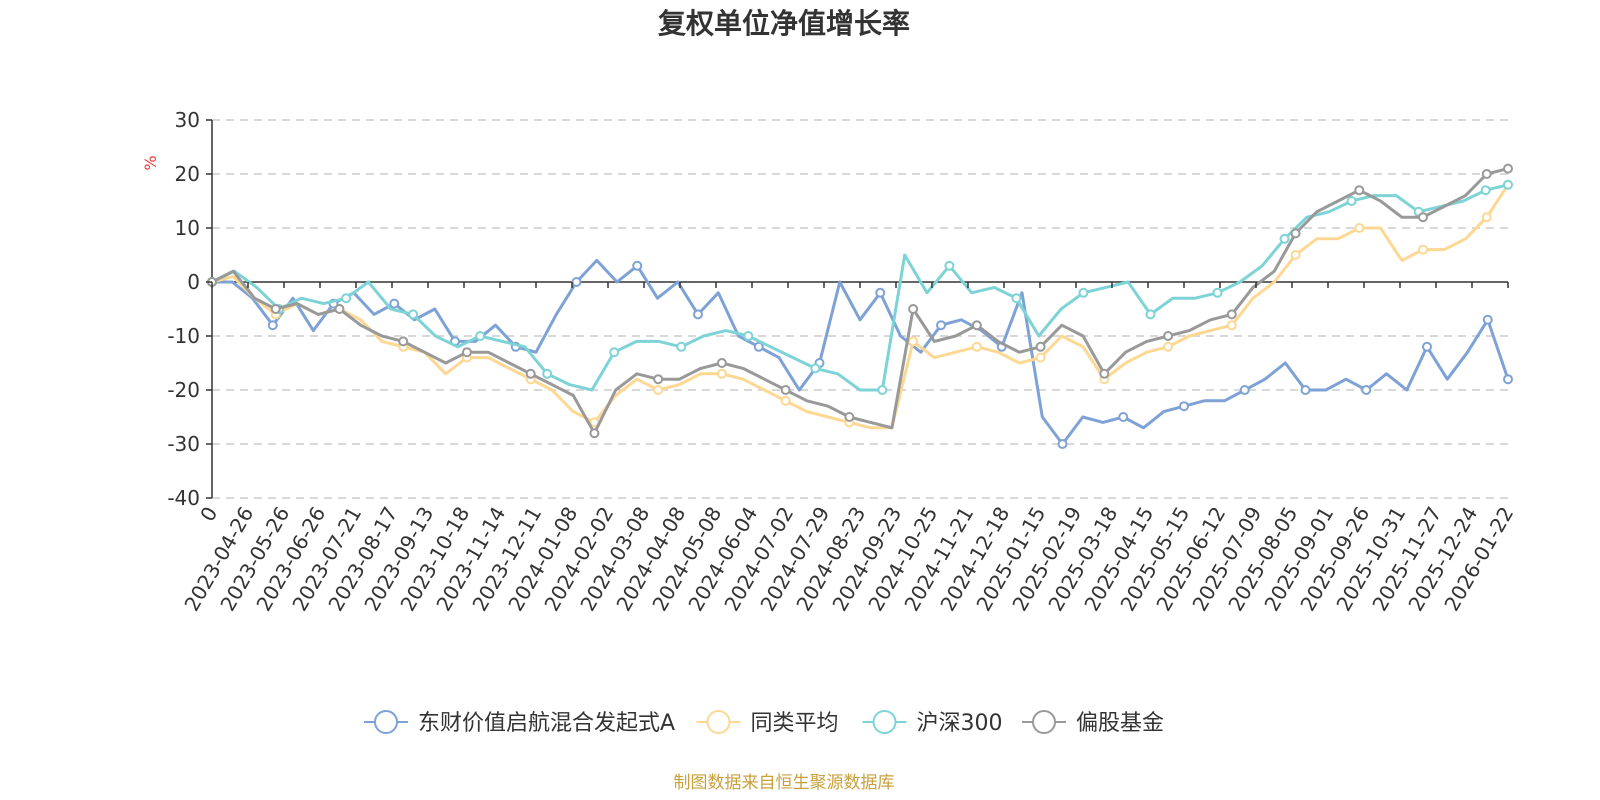 This screenshot has width=1600, height=800. Describe the element at coordinates (187, 174) in the screenshot. I see `y-tick-label: 20` at that location.